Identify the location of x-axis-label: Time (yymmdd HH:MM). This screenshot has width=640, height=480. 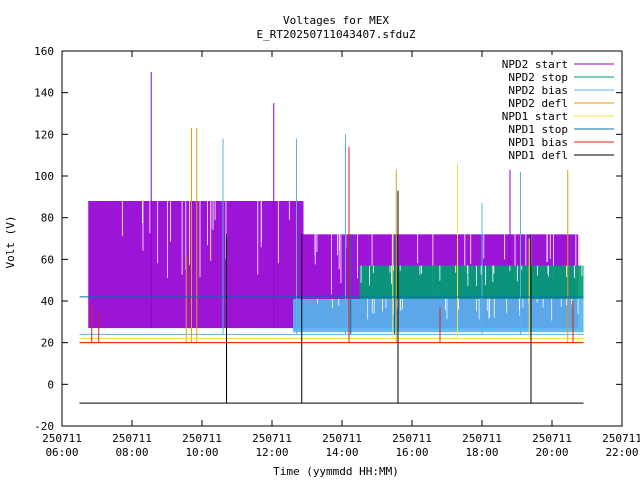
(336, 471).